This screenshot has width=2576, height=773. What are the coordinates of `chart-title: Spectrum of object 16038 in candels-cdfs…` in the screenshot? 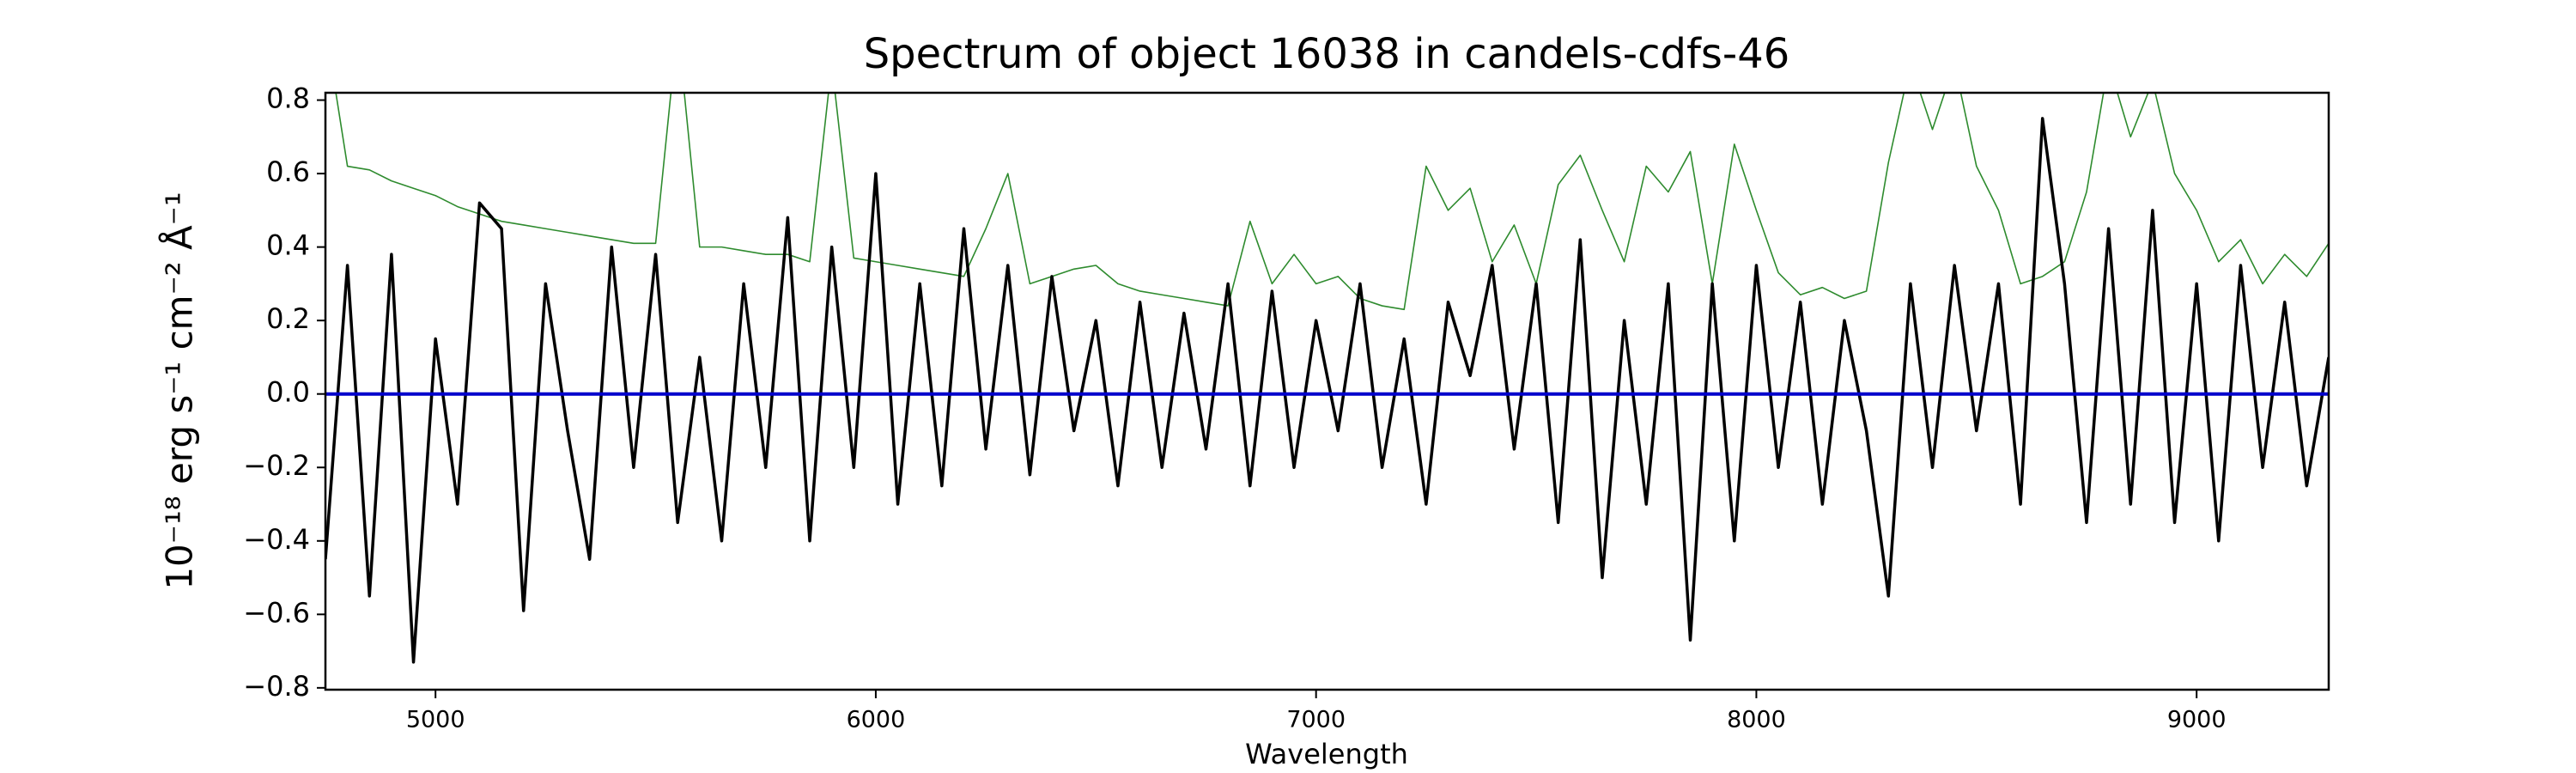 It's located at (1327, 54).